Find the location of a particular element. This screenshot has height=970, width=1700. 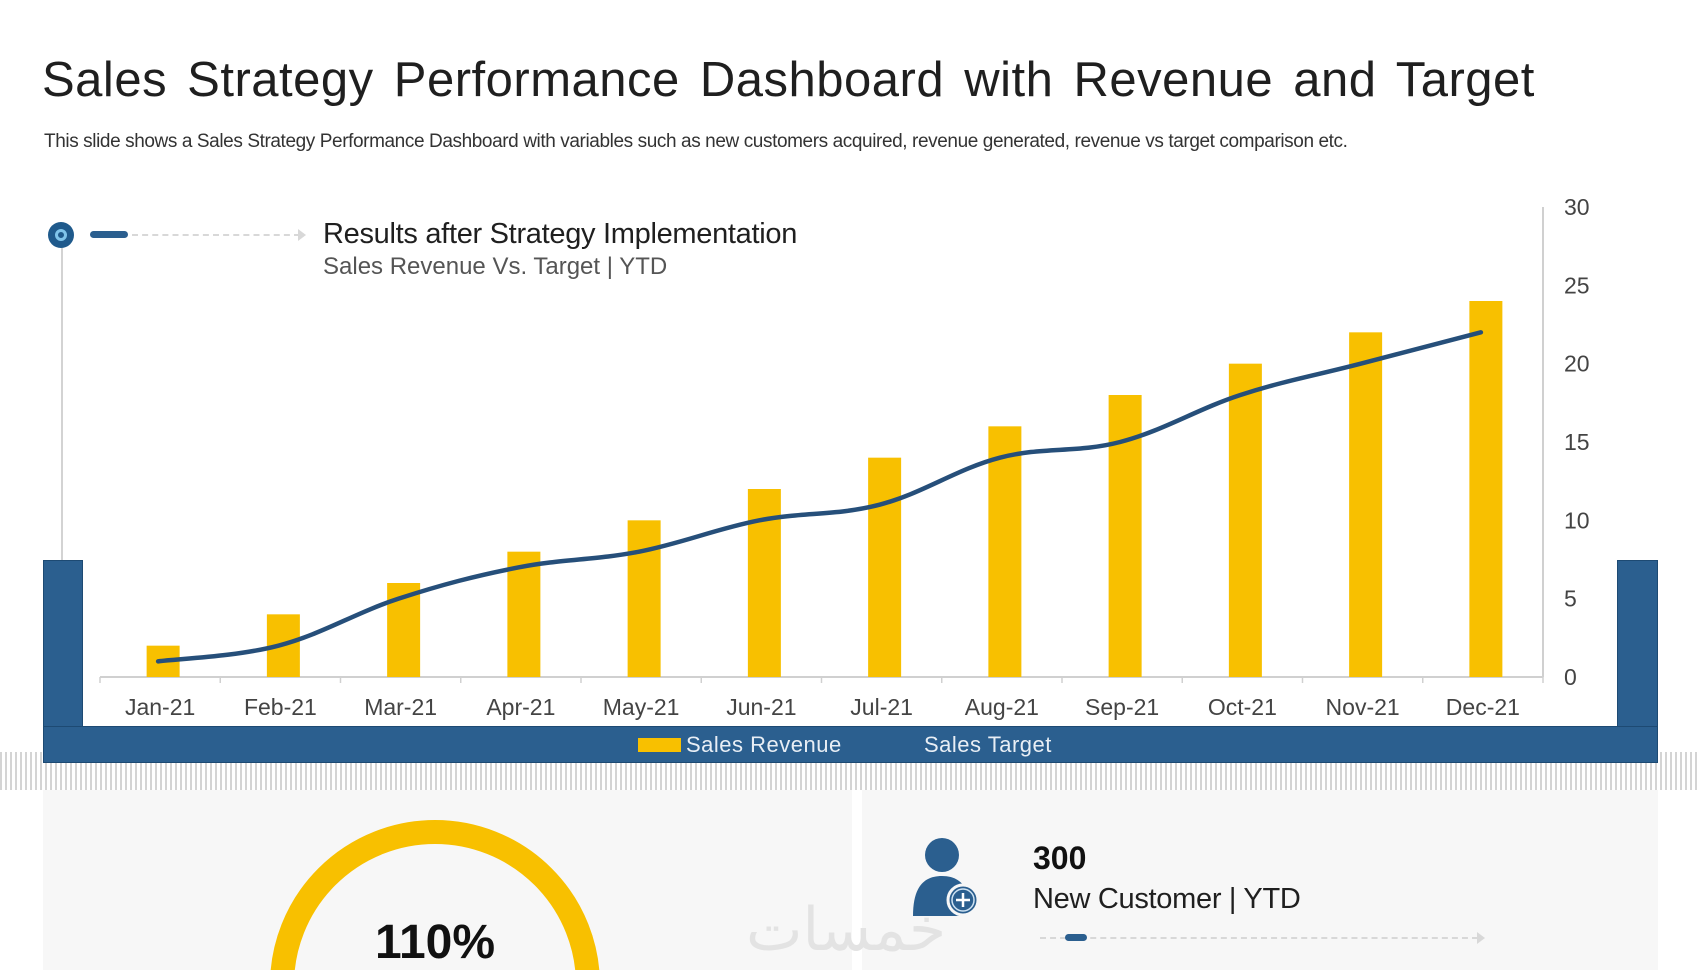

kpi-pill is located at coordinates (1076, 937).